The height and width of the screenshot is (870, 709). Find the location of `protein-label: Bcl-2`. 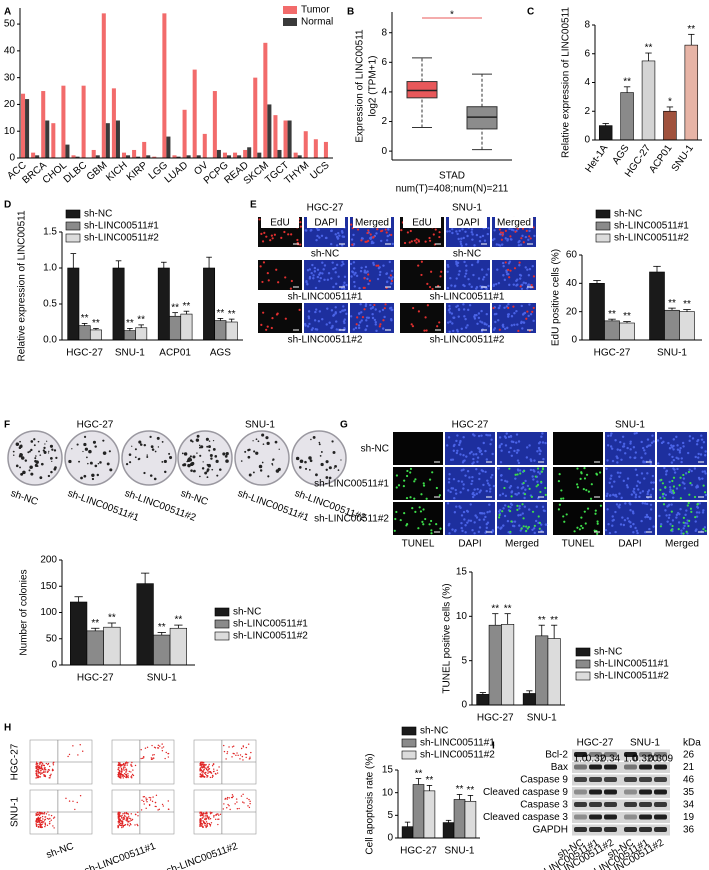

protein-label: Bcl-2 is located at coordinates (556, 755).